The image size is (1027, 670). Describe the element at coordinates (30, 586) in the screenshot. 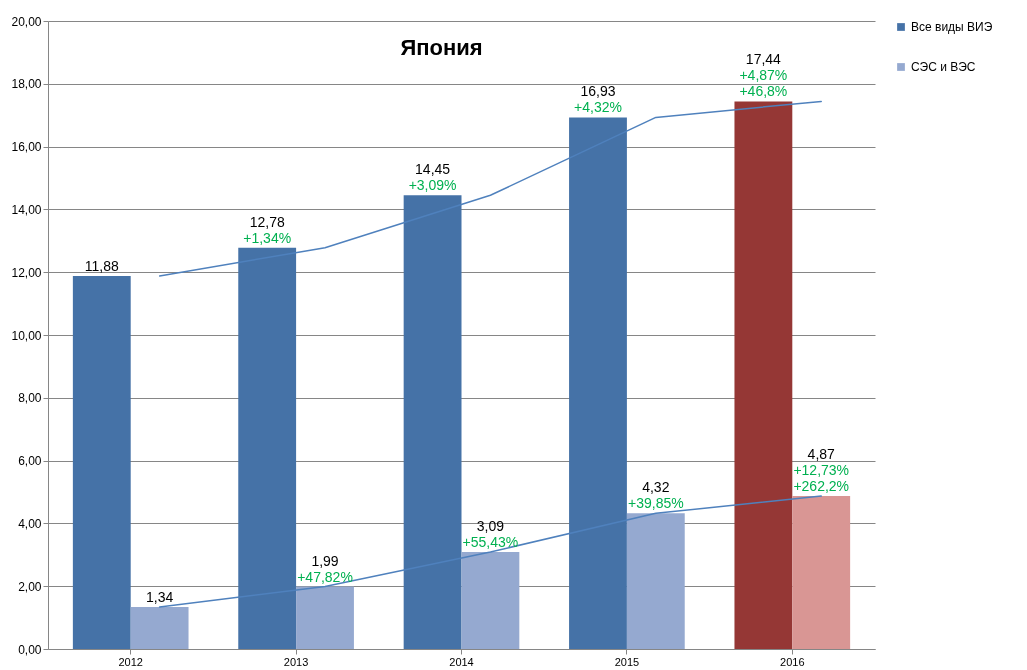

I see `y-tick-label: 2,00` at that location.